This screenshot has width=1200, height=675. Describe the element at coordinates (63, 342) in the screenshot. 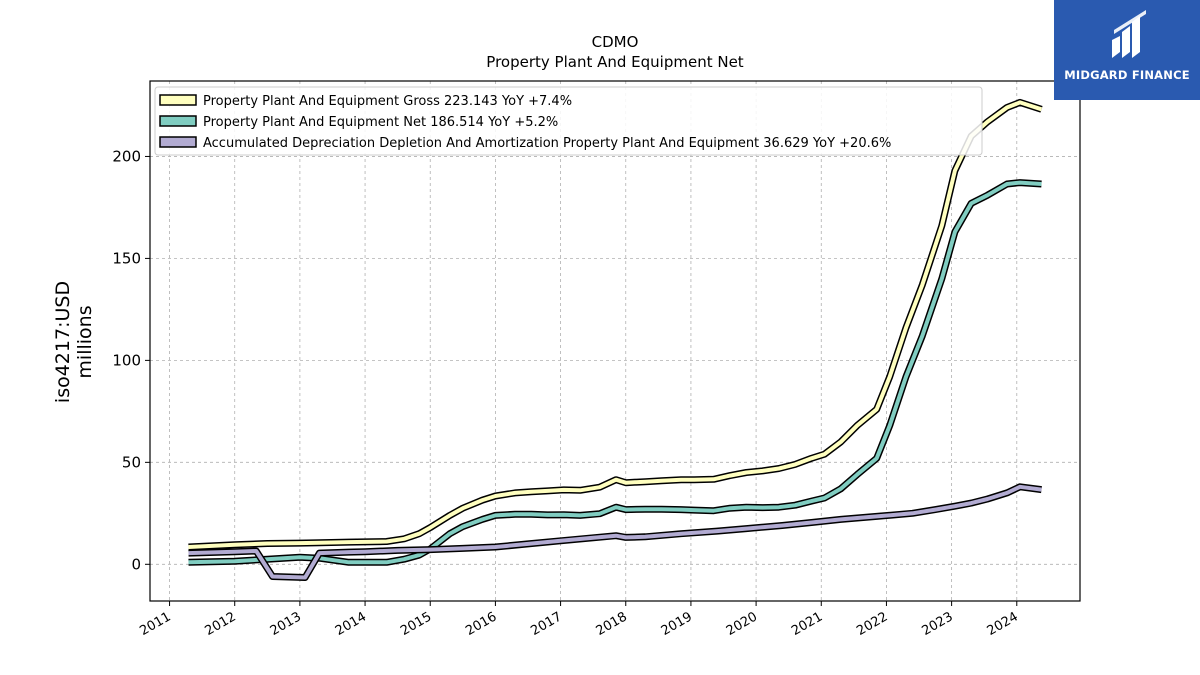

I see `y-axis-label-line1: iso4217:USD` at that location.